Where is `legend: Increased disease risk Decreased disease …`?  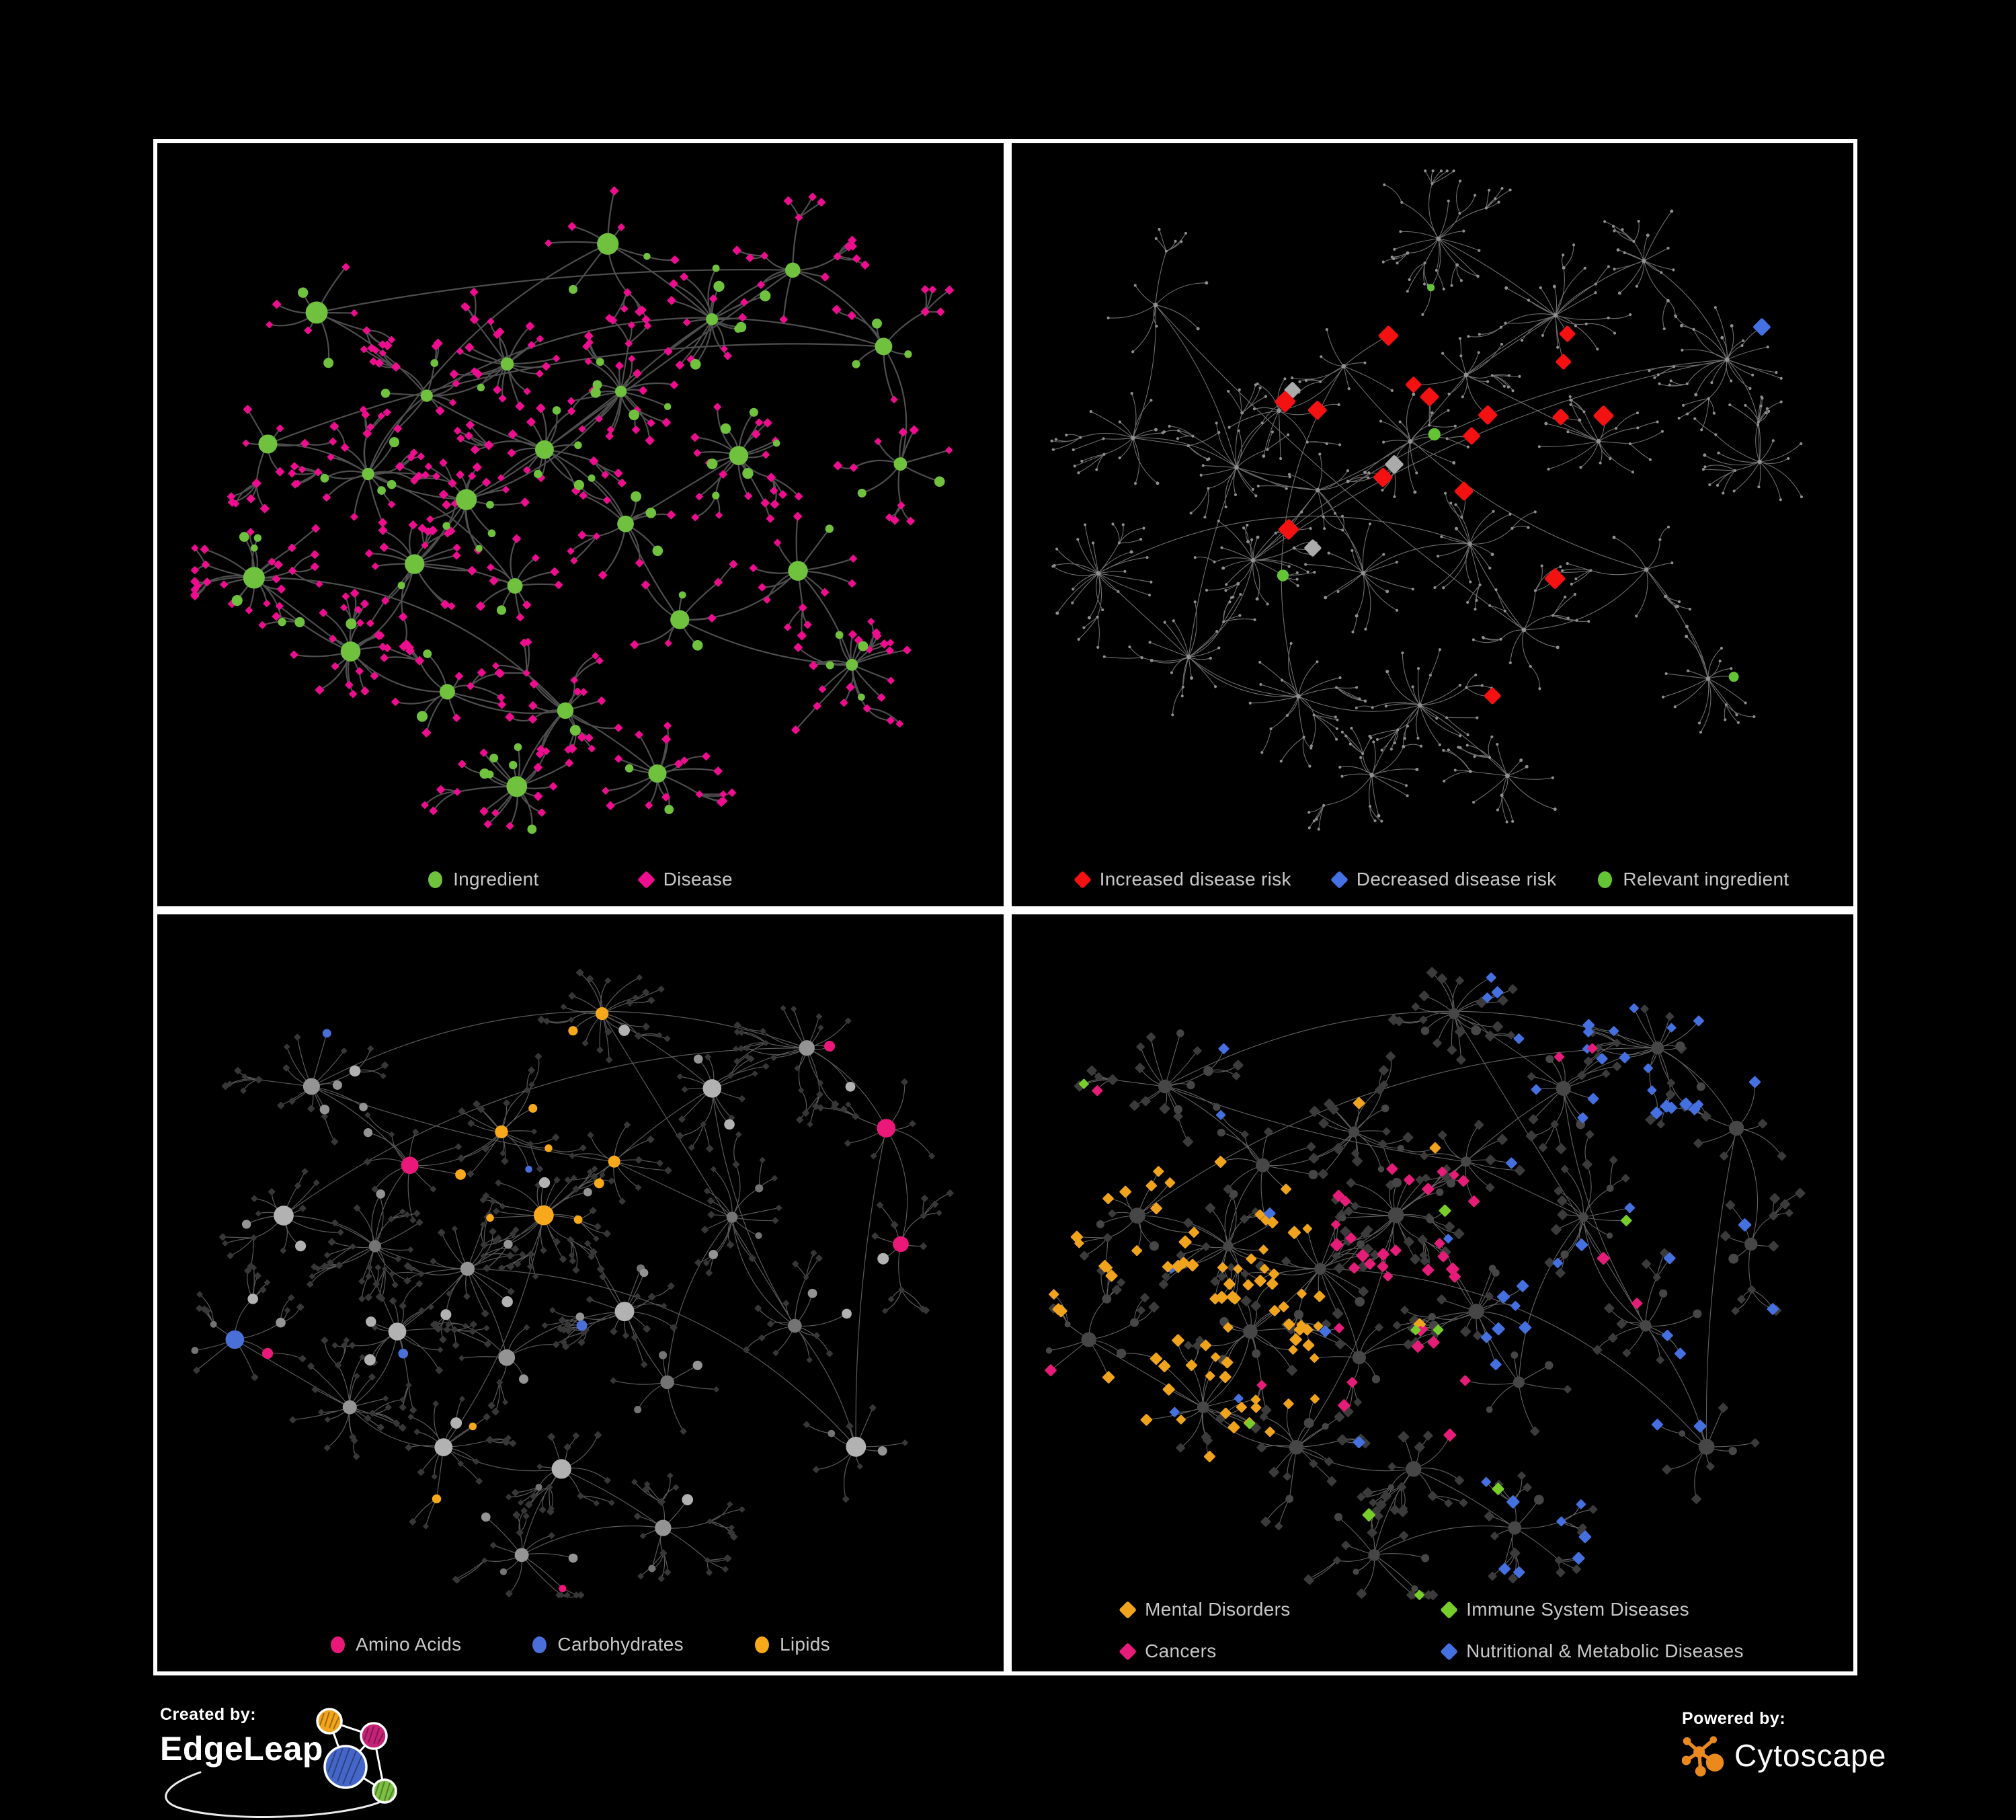 legend: Increased disease risk Decreased disease … is located at coordinates (1432, 879).